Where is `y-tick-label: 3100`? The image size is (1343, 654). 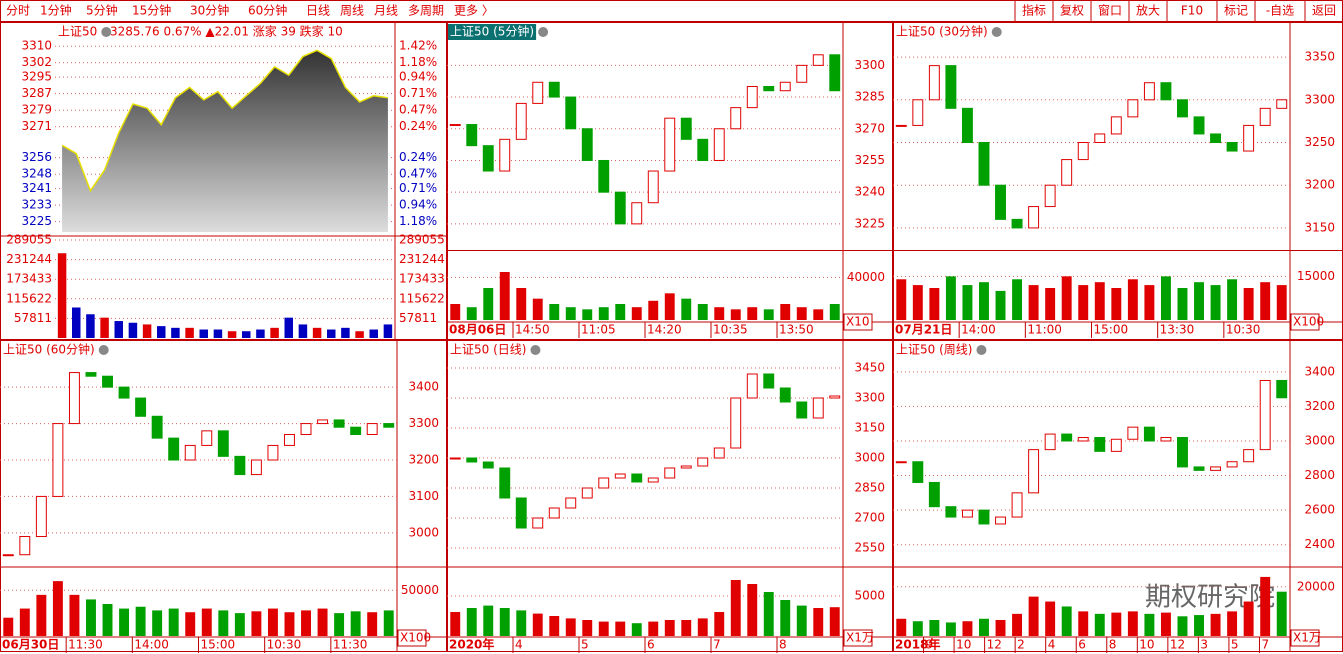 y-tick-label: 3100 is located at coordinates (423, 496).